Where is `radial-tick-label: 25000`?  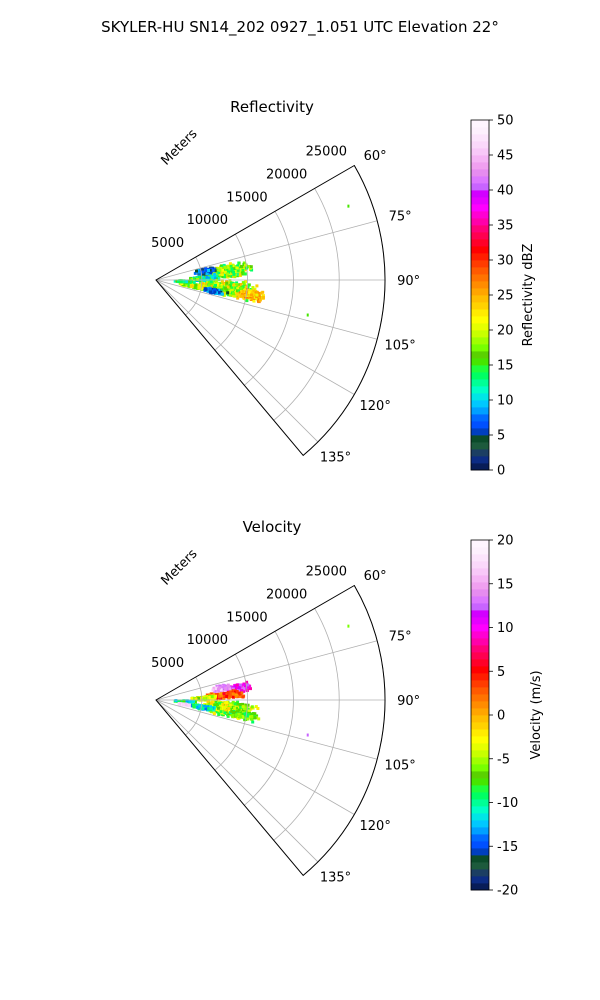 radial-tick-label: 25000 is located at coordinates (326, 152).